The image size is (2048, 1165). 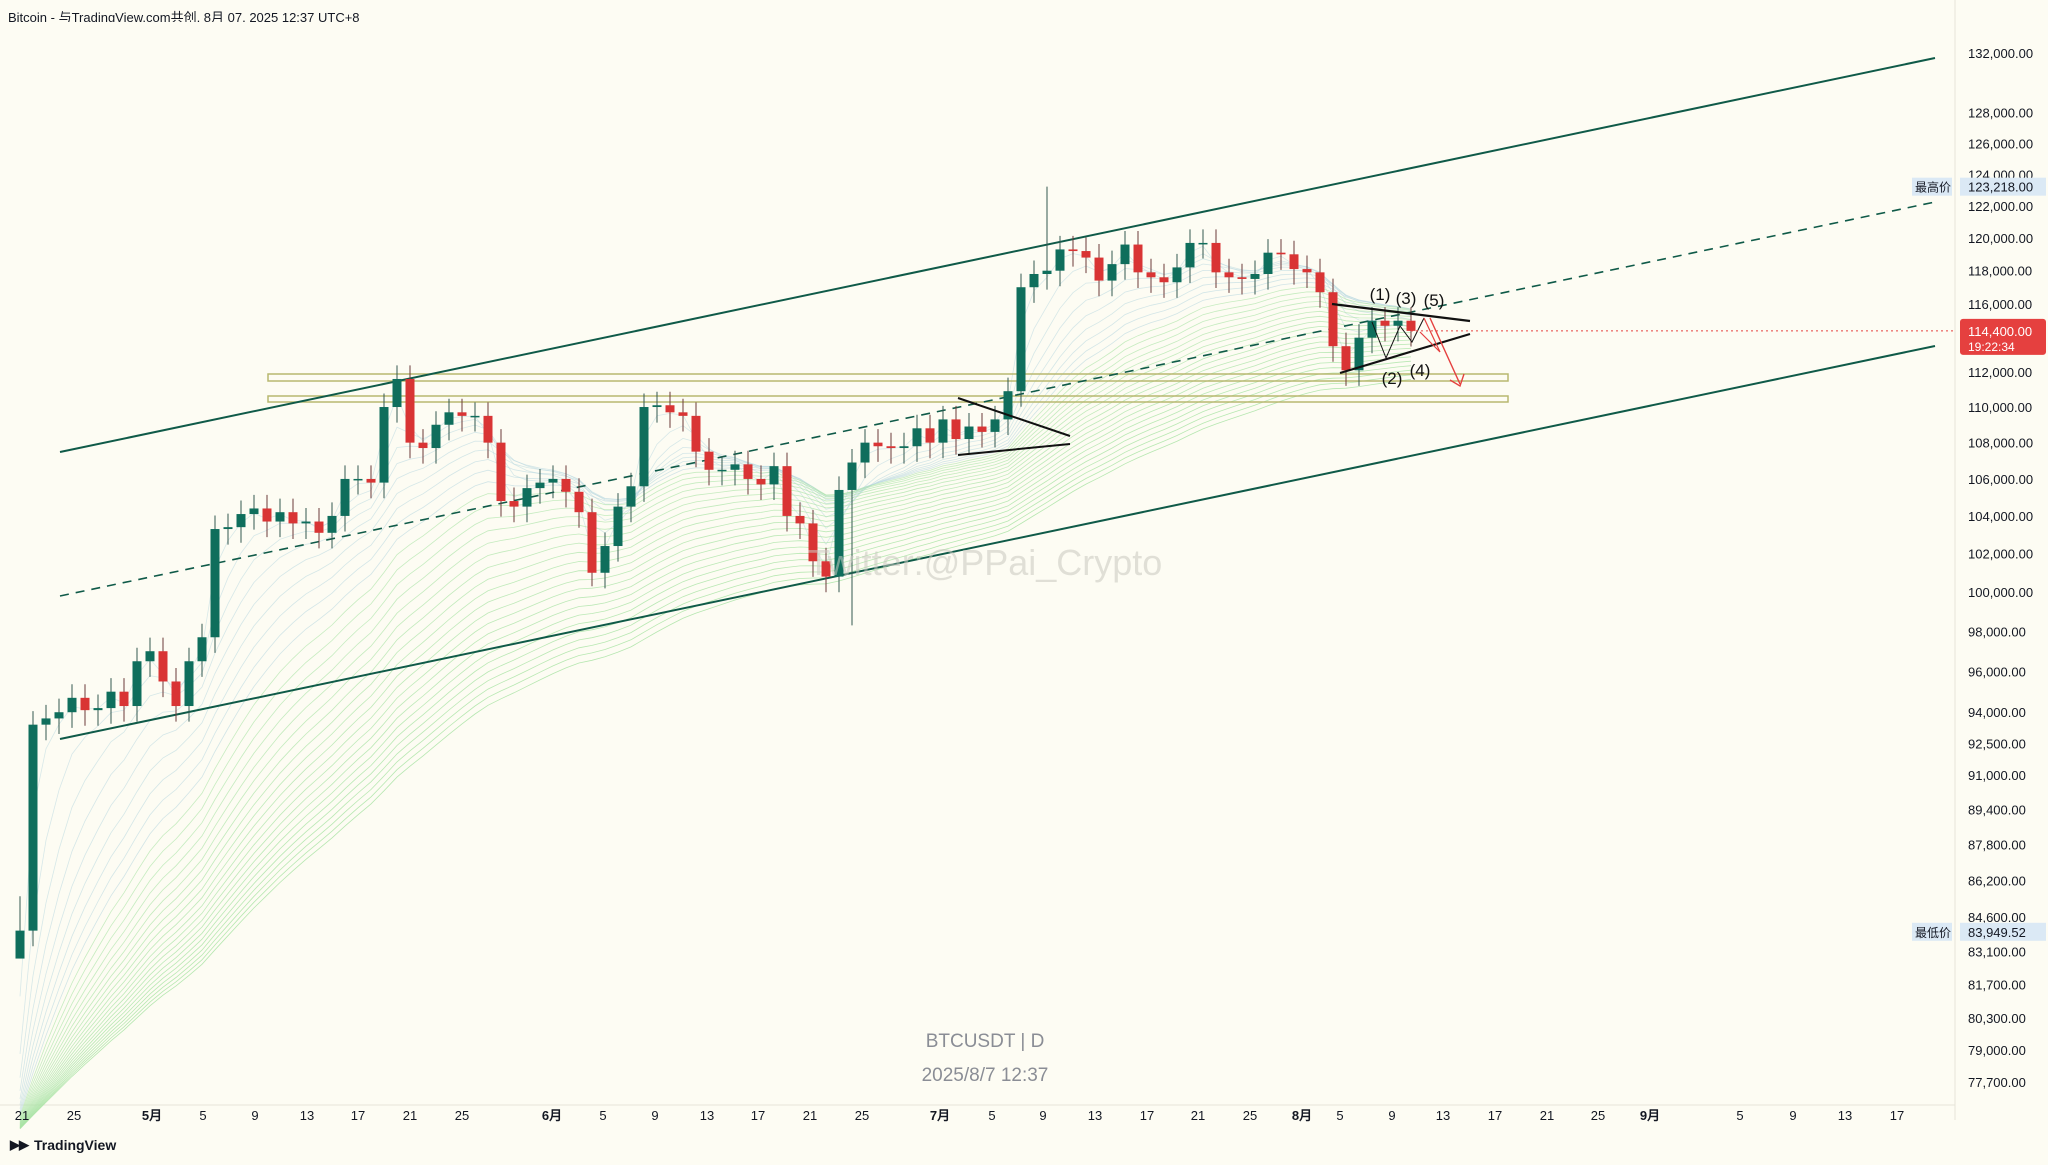 I want to click on time-tick-label: 7月, so click(x=940, y=1115).